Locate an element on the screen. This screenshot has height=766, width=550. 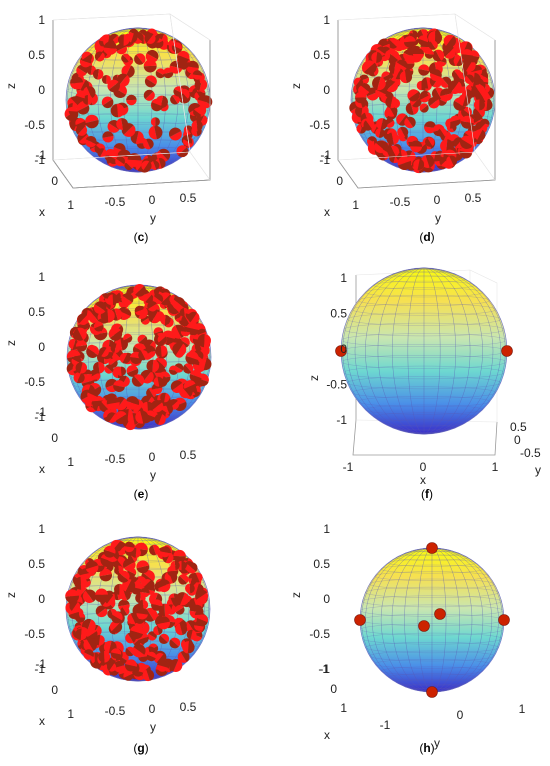
x-tick-label: 1 is located at coordinates (70, 462).